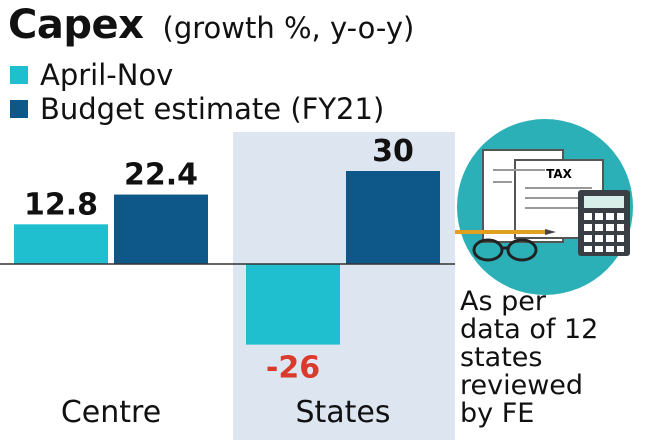 This screenshot has height=440, width=660. I want to click on legend-label-budget-estimate: Budget estimate (FY21), so click(212, 109).